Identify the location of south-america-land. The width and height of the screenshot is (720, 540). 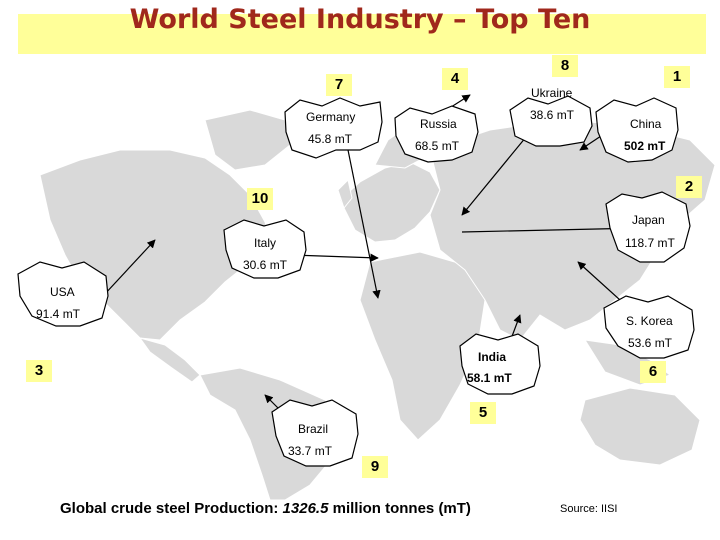
(272, 434).